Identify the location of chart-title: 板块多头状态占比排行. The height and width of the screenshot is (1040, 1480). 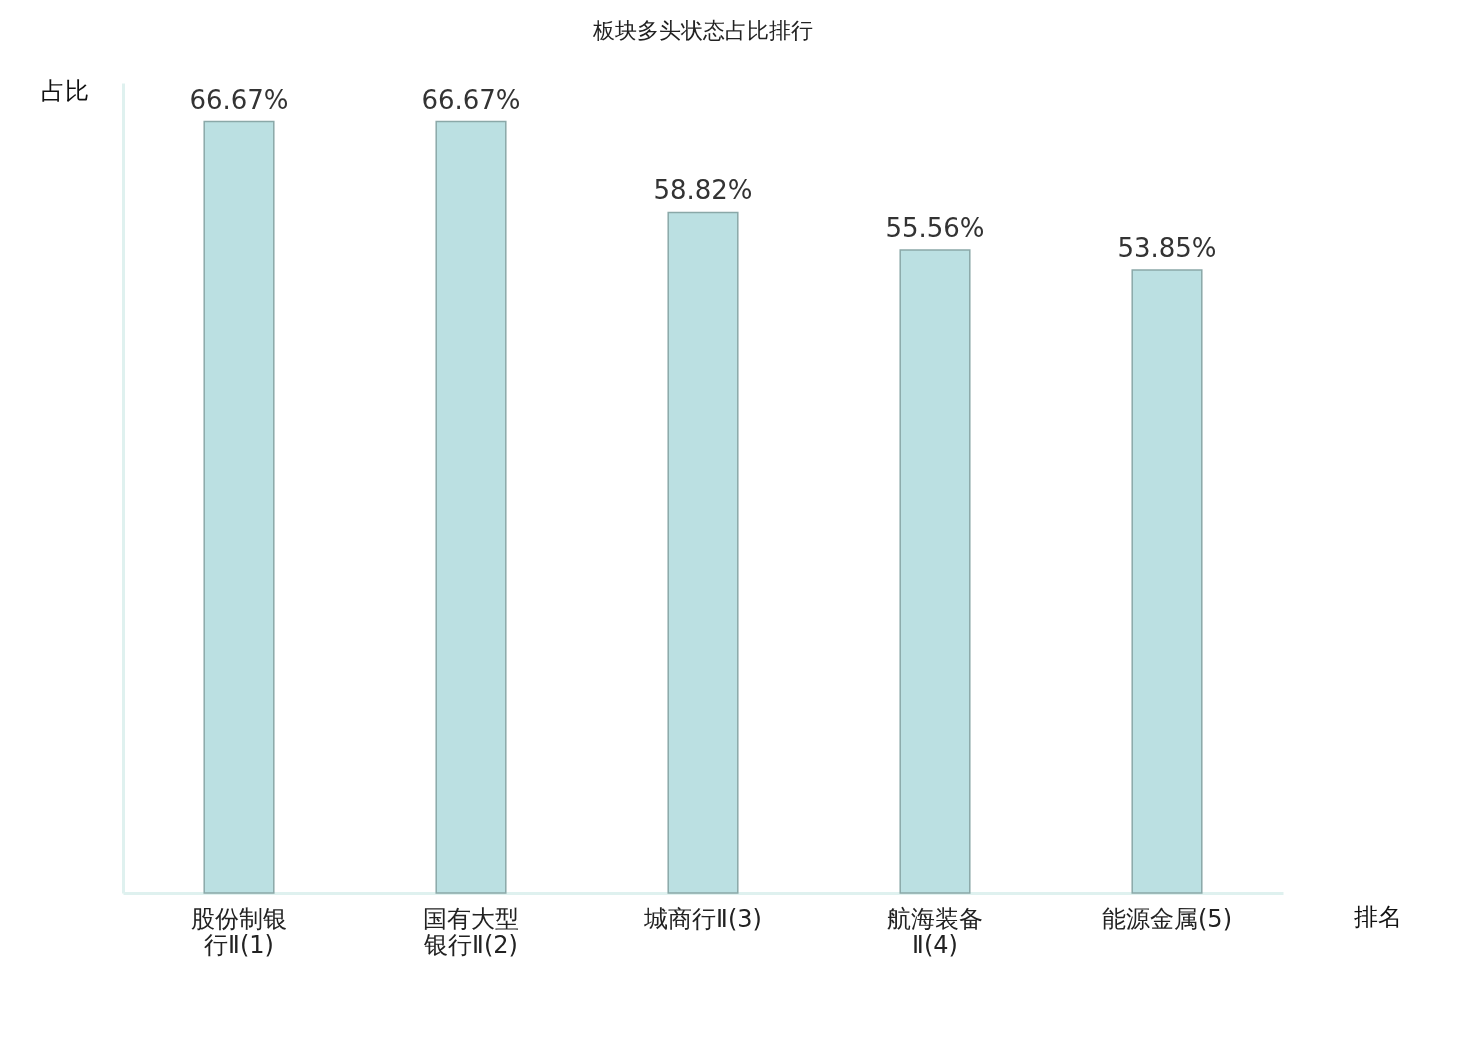
(702, 30).